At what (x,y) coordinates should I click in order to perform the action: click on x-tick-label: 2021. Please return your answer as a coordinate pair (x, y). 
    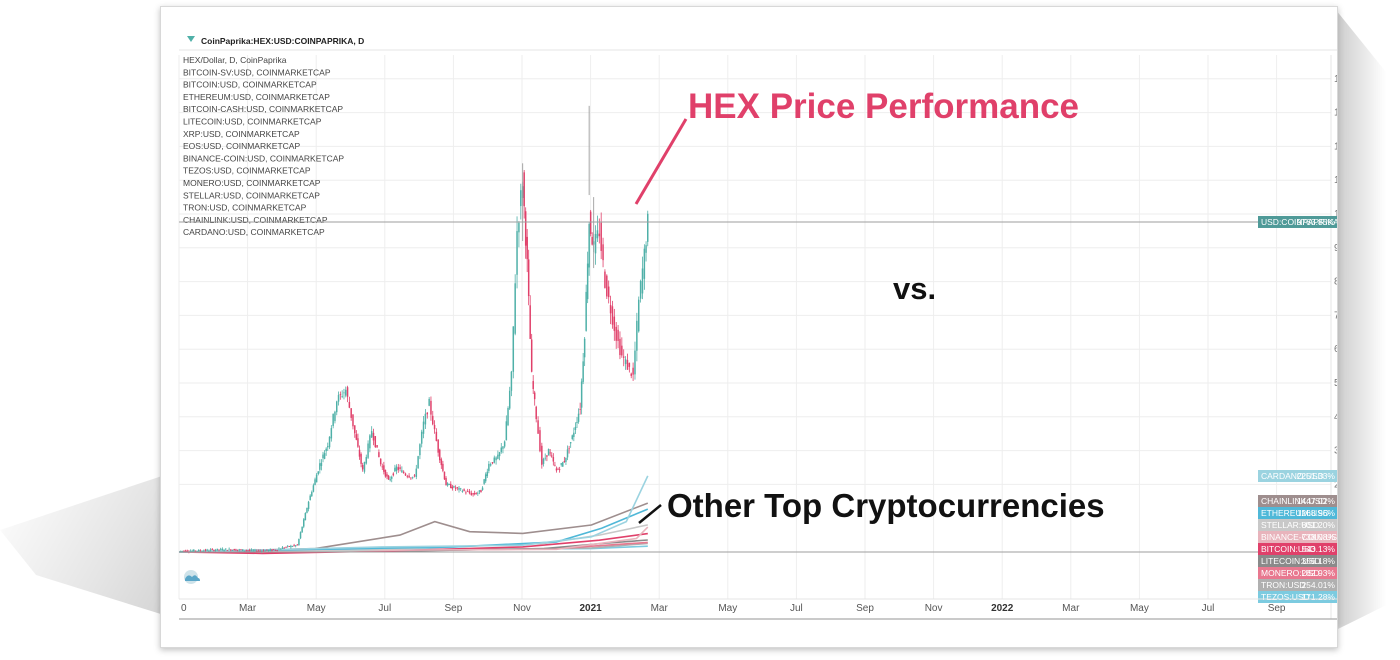
    Looking at the image, I should click on (590, 608).